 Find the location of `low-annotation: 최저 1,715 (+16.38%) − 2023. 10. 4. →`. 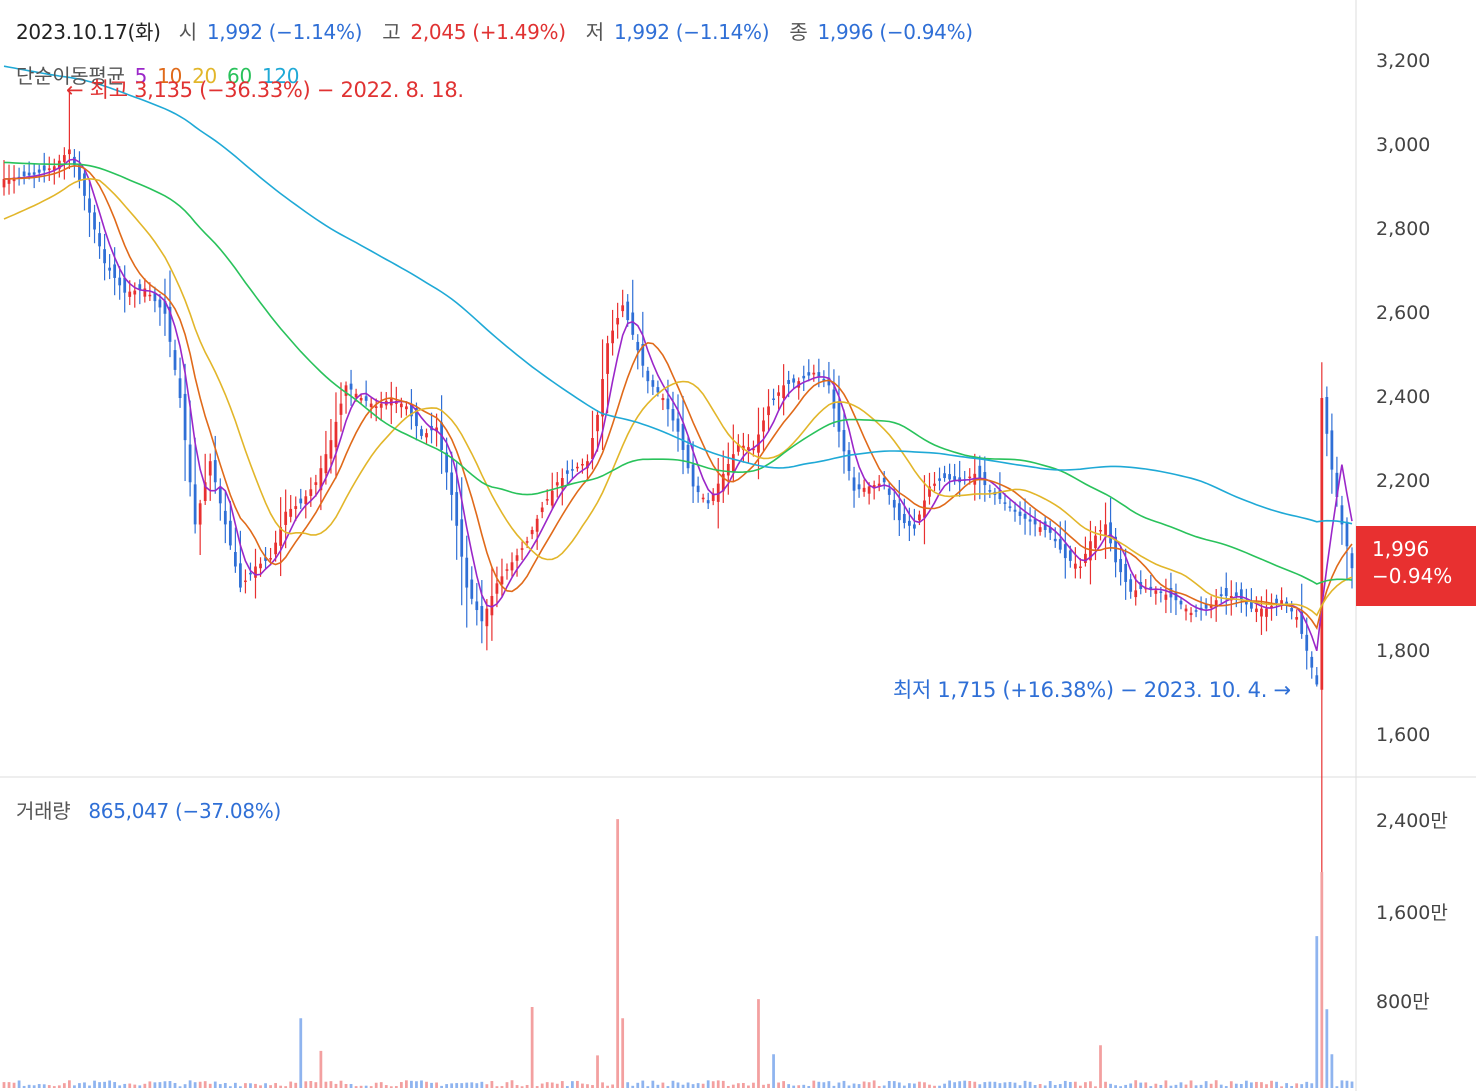

low-annotation: 최저 1,715 (+16.38%) − 2023. 10. 4. → is located at coordinates (1092, 690).